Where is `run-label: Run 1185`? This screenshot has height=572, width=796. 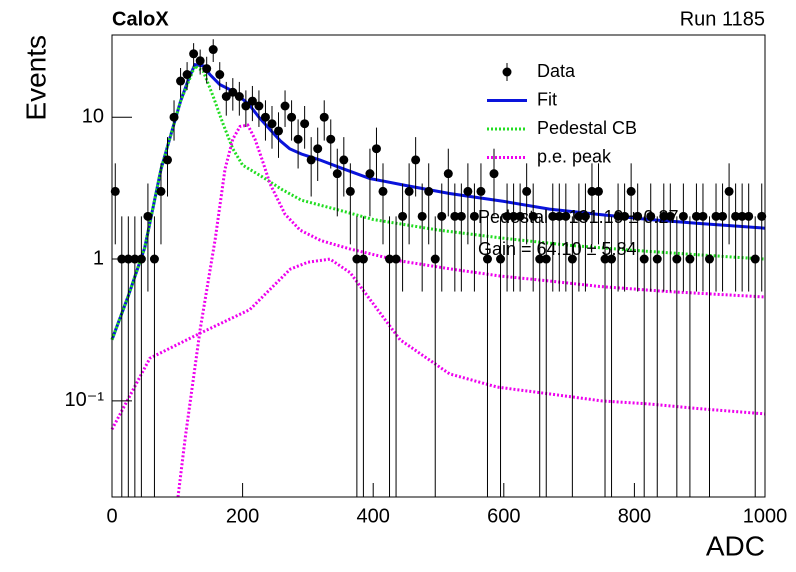 run-label: Run 1185 is located at coordinates (722, 19).